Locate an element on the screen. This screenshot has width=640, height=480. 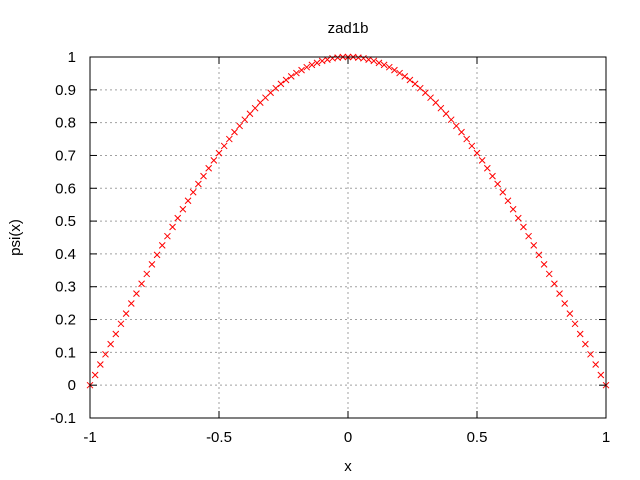
x-axis-label: x is located at coordinates (348, 466).